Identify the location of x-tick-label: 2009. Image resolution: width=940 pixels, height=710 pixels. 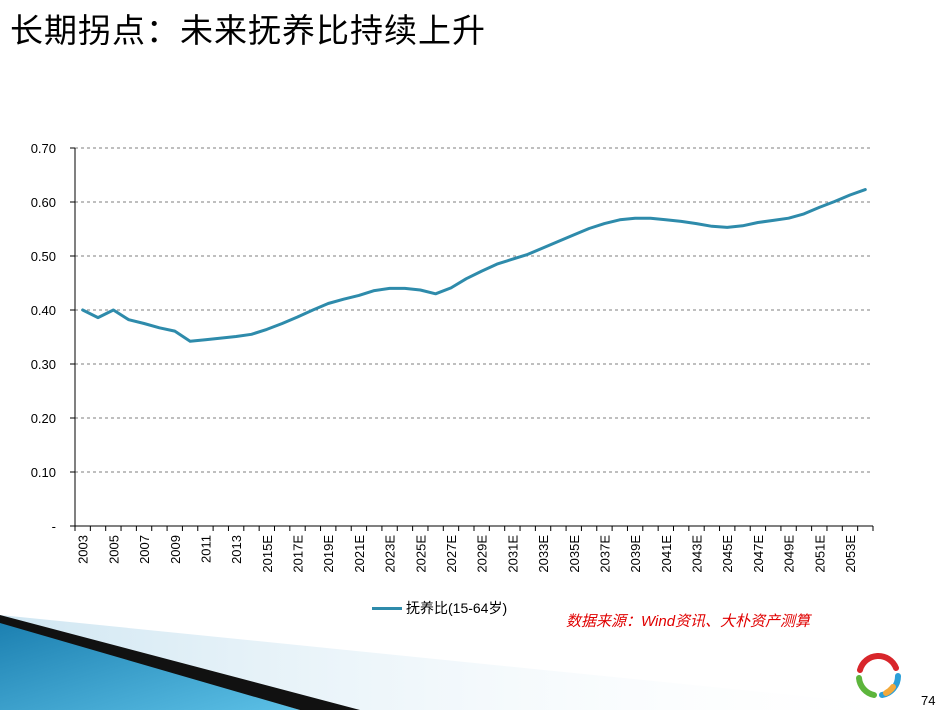
(175, 549).